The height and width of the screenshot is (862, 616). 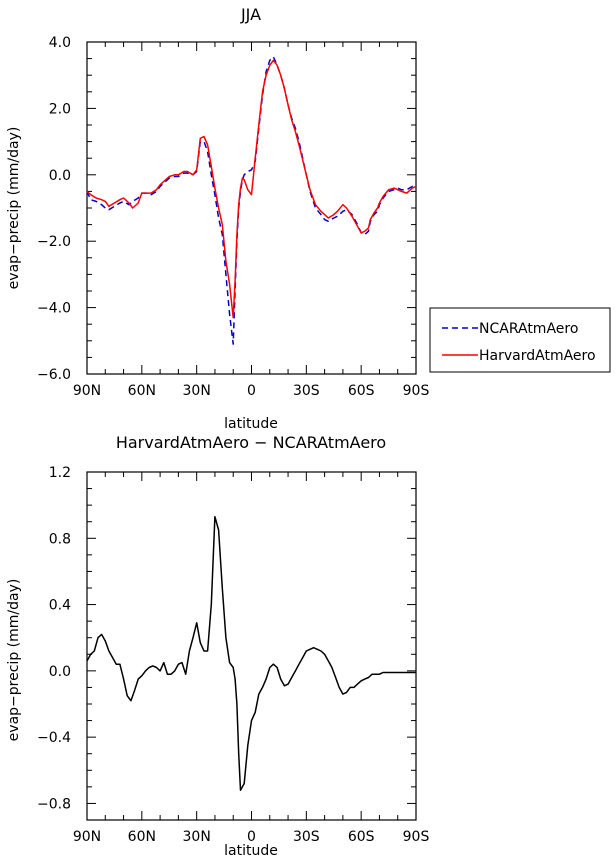 What do you see at coordinates (250, 14) in the screenshot?
I see `chart-title: JJA` at bounding box center [250, 14].